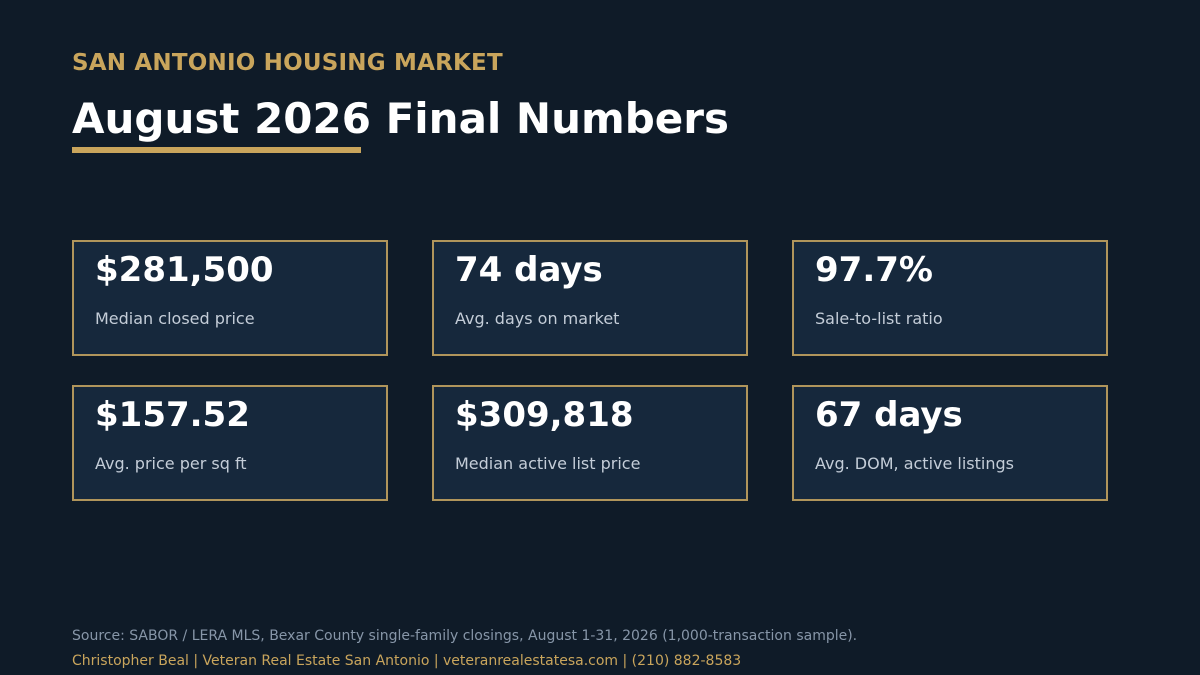 The height and width of the screenshot is (675, 1200). I want to click on stat-value: $157.52, so click(172, 415).